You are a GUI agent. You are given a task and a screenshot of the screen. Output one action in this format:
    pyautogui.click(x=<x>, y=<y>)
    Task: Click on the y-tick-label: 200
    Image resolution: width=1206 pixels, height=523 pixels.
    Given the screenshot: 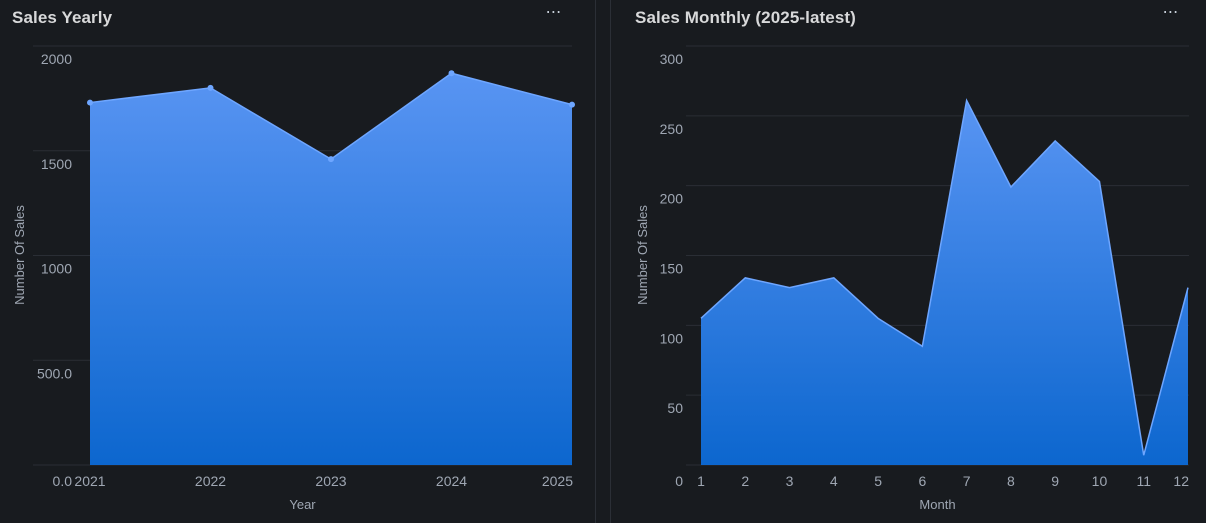 What is the action you would take?
    pyautogui.click(x=672, y=199)
    